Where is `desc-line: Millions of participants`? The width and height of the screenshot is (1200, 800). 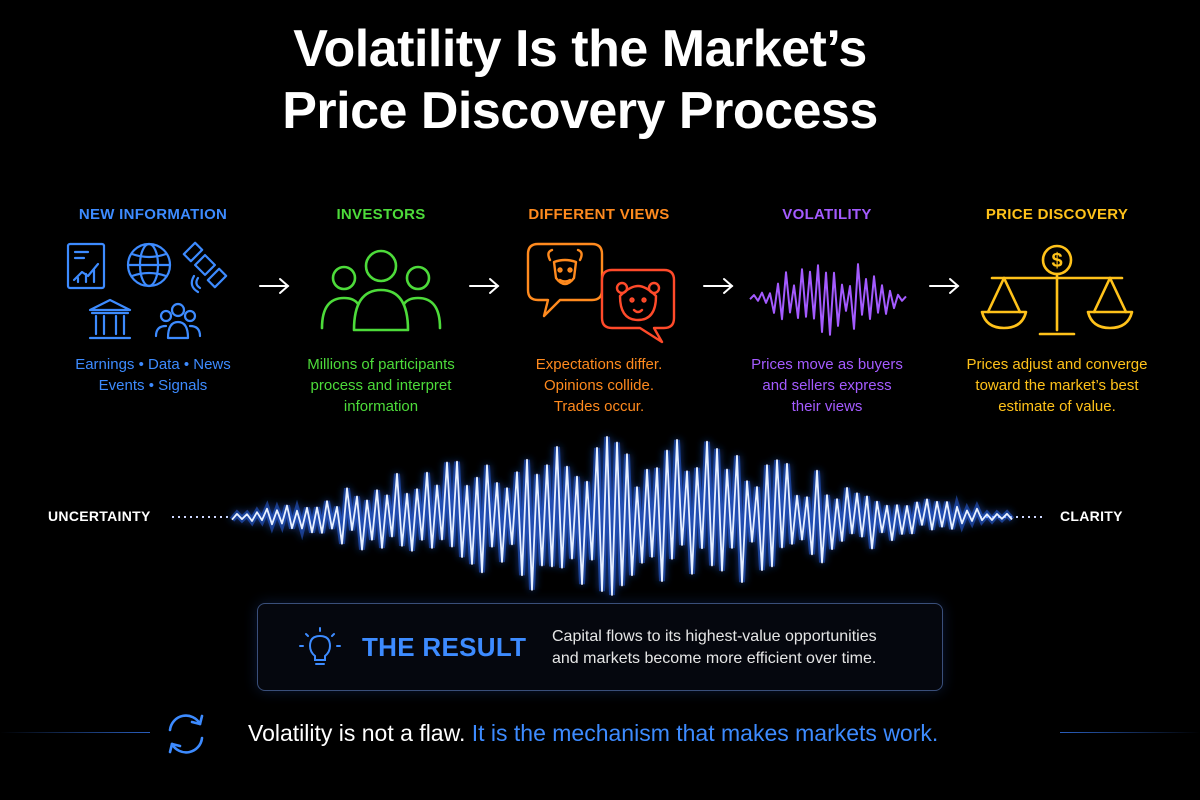 desc-line: Millions of participants is located at coordinates (381, 364).